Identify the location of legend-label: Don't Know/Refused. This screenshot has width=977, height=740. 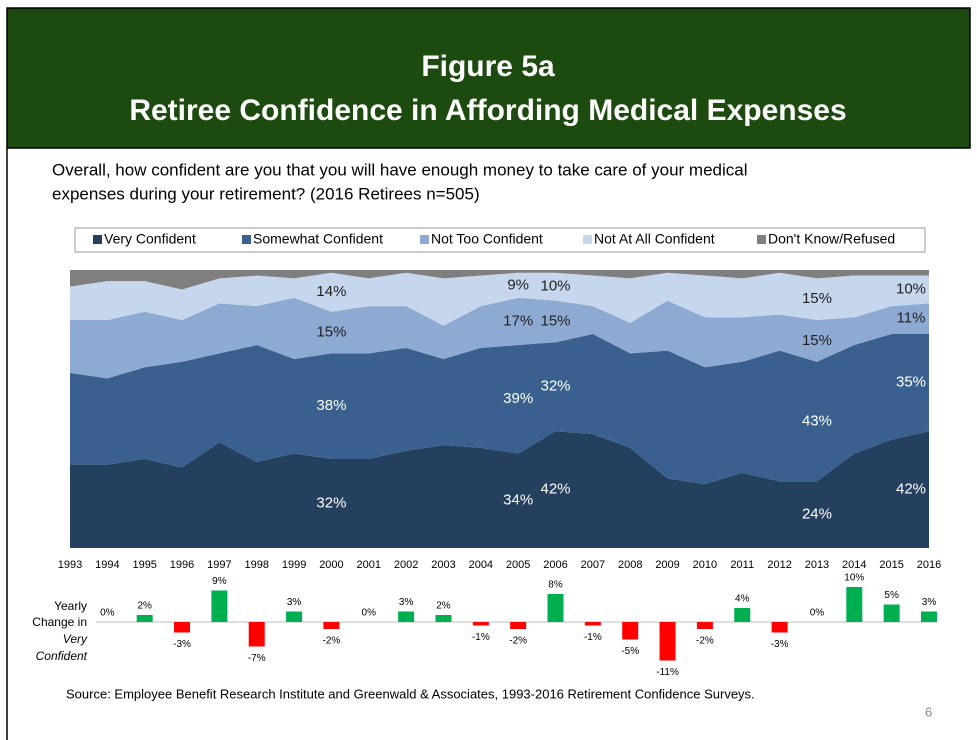
(831, 239).